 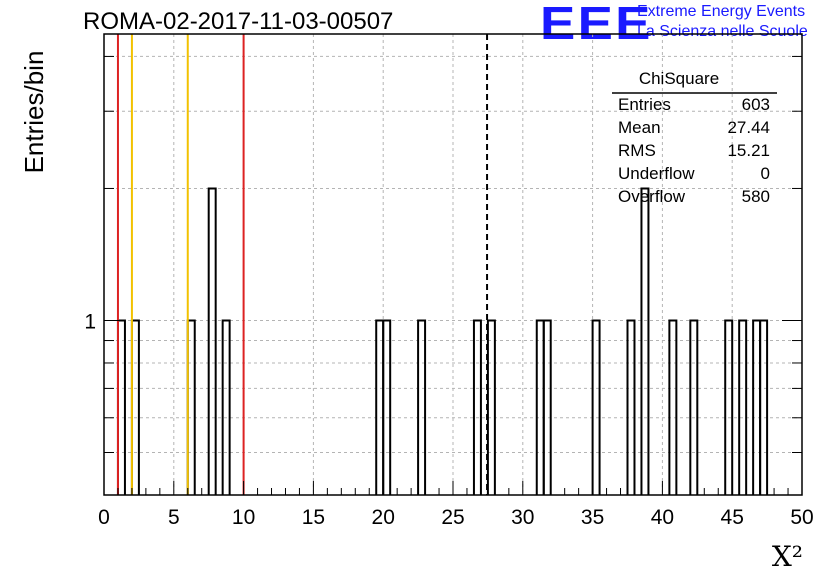 I want to click on x-axis-title: X², so click(x=787, y=556).